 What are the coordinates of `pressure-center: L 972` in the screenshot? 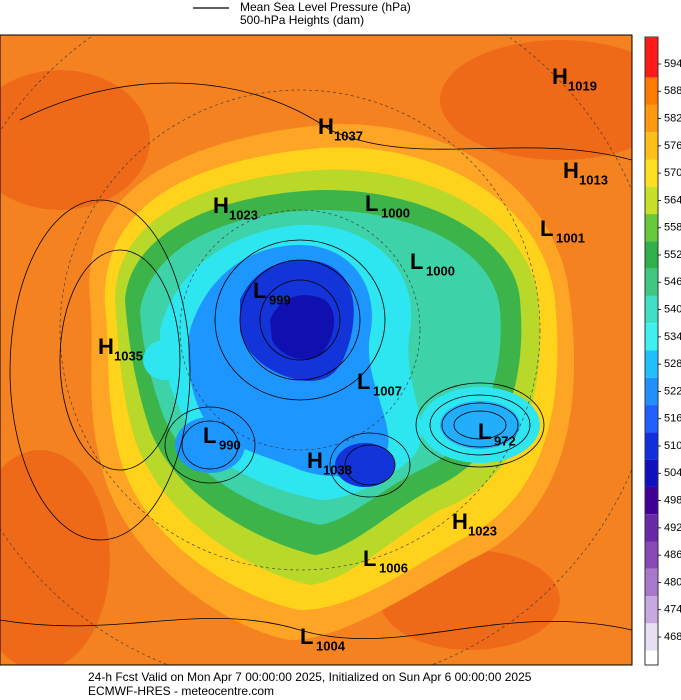 It's located at (497, 434).